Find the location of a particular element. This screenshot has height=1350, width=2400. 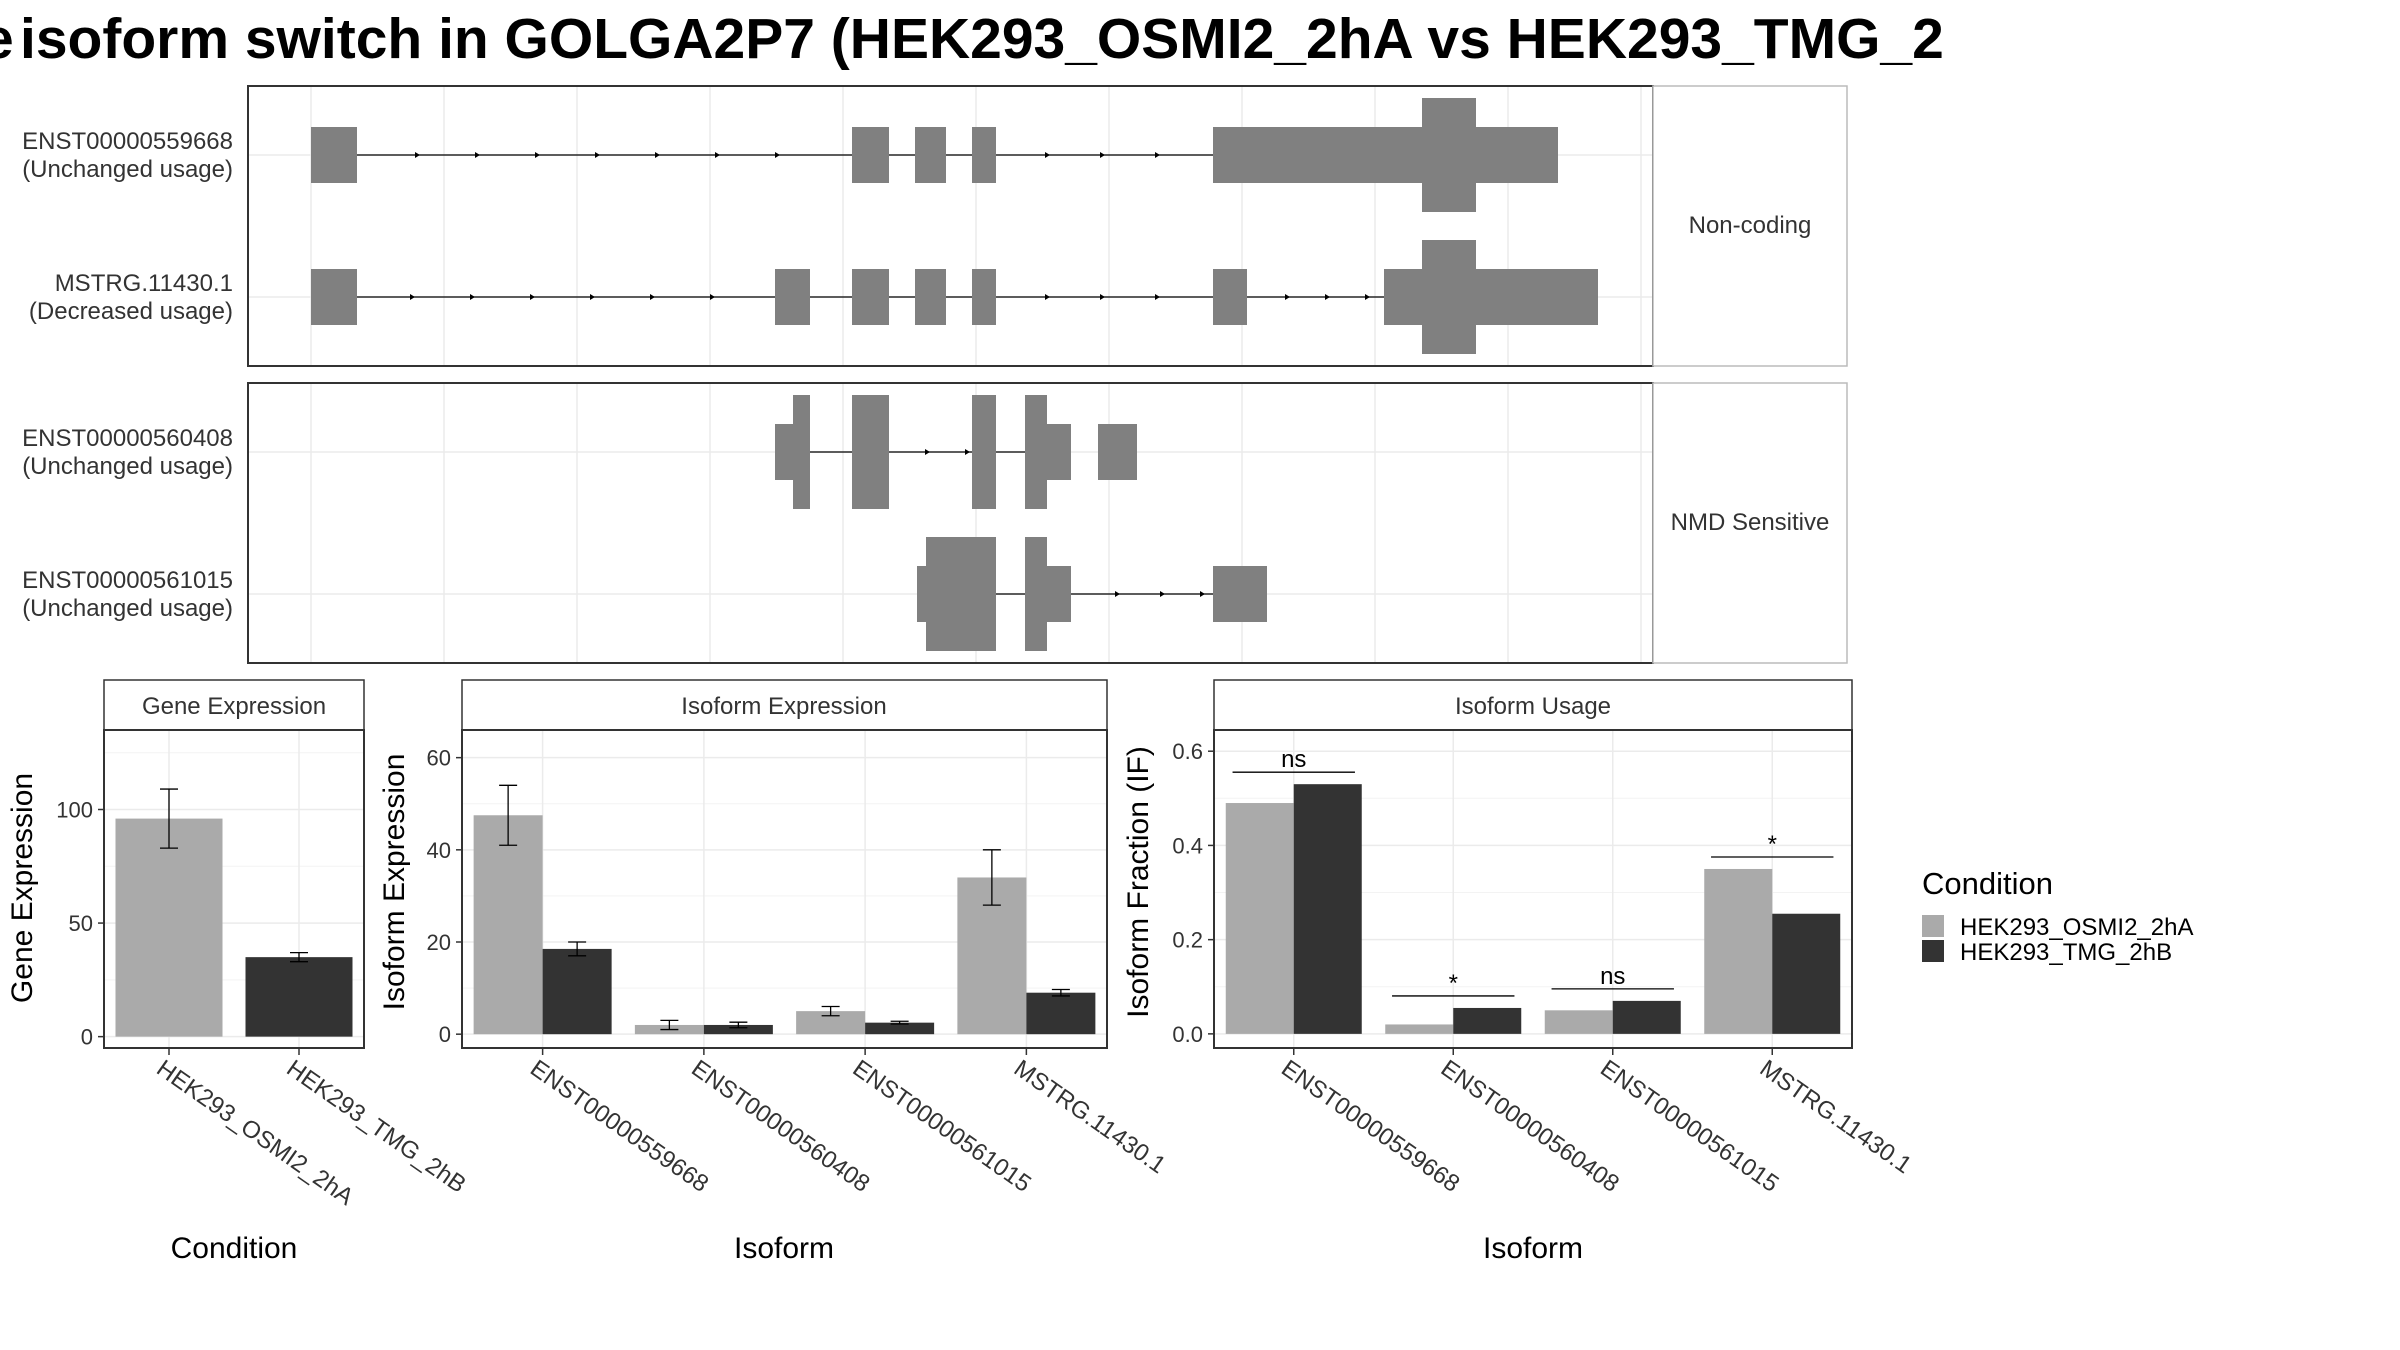

legend-label: HEK293_TMG_2hB is located at coordinates (2066, 952).